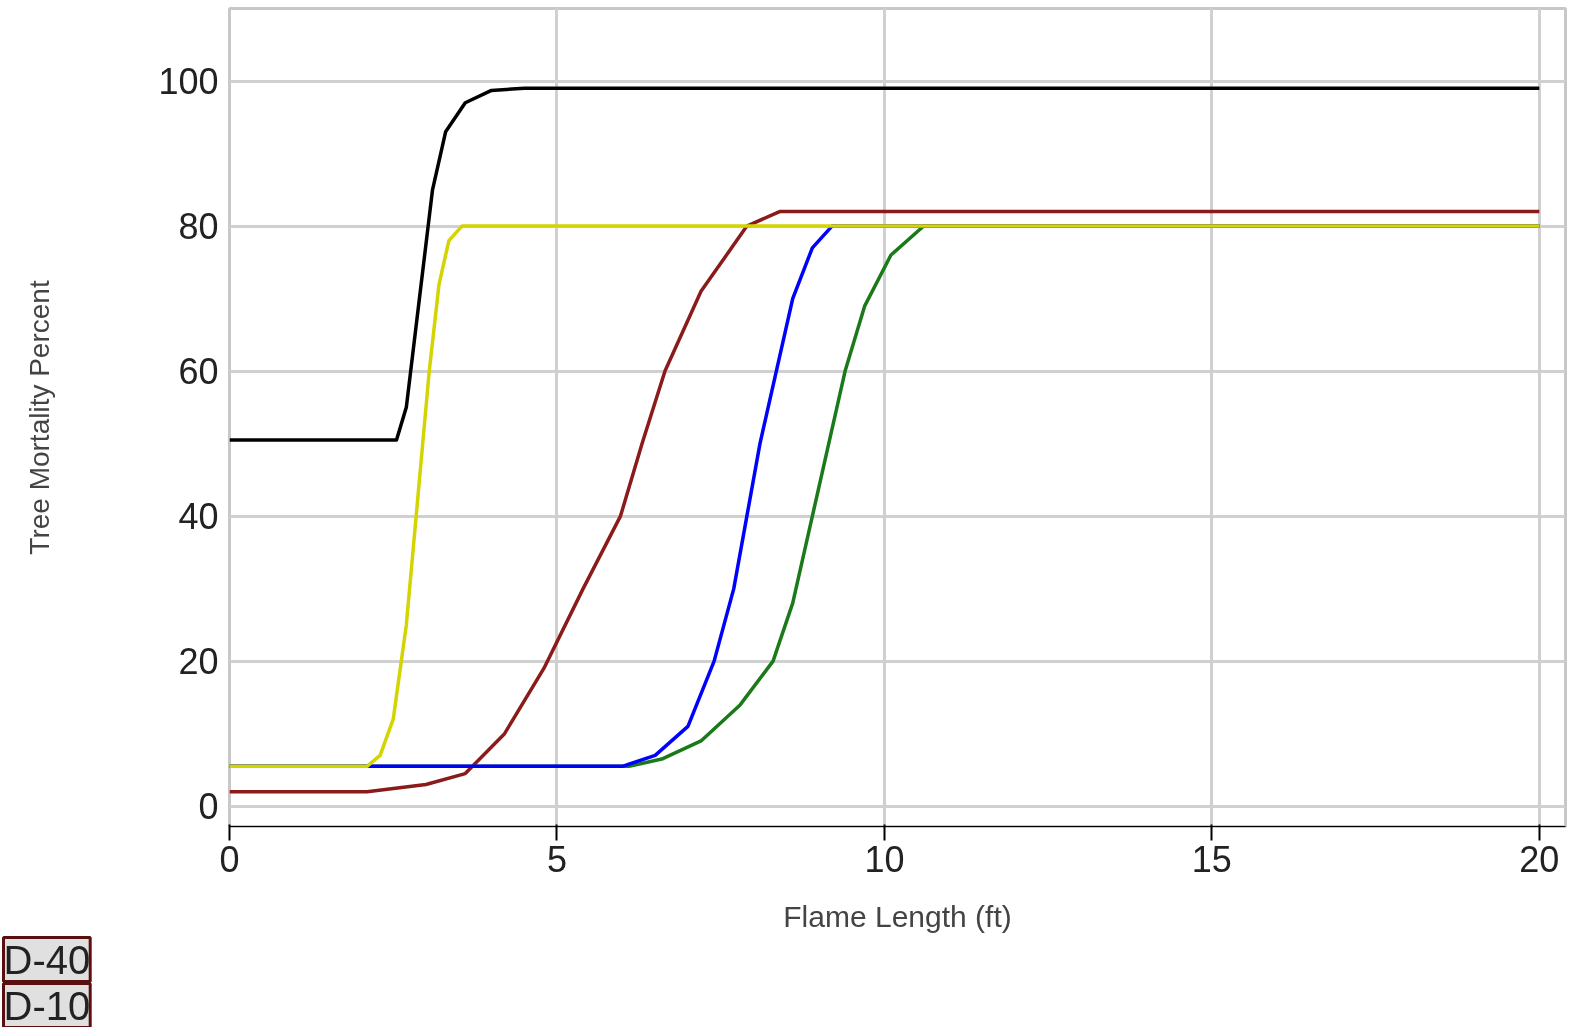  What do you see at coordinates (897, 916) in the screenshot?
I see `x-axis-title: Flame Length (ft)` at bounding box center [897, 916].